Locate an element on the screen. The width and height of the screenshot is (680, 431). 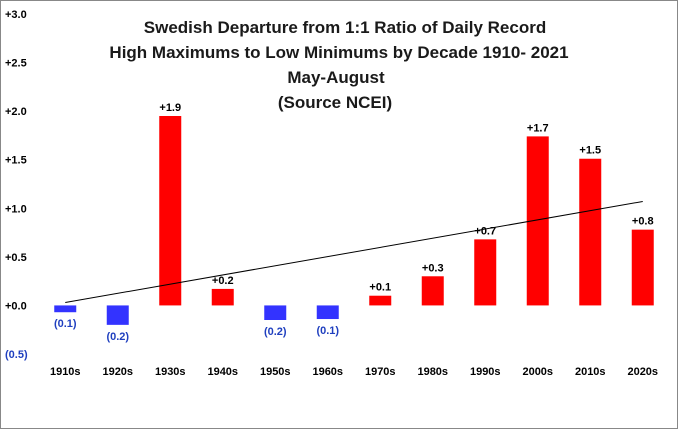
data-label: +1.5 is located at coordinates (590, 151).